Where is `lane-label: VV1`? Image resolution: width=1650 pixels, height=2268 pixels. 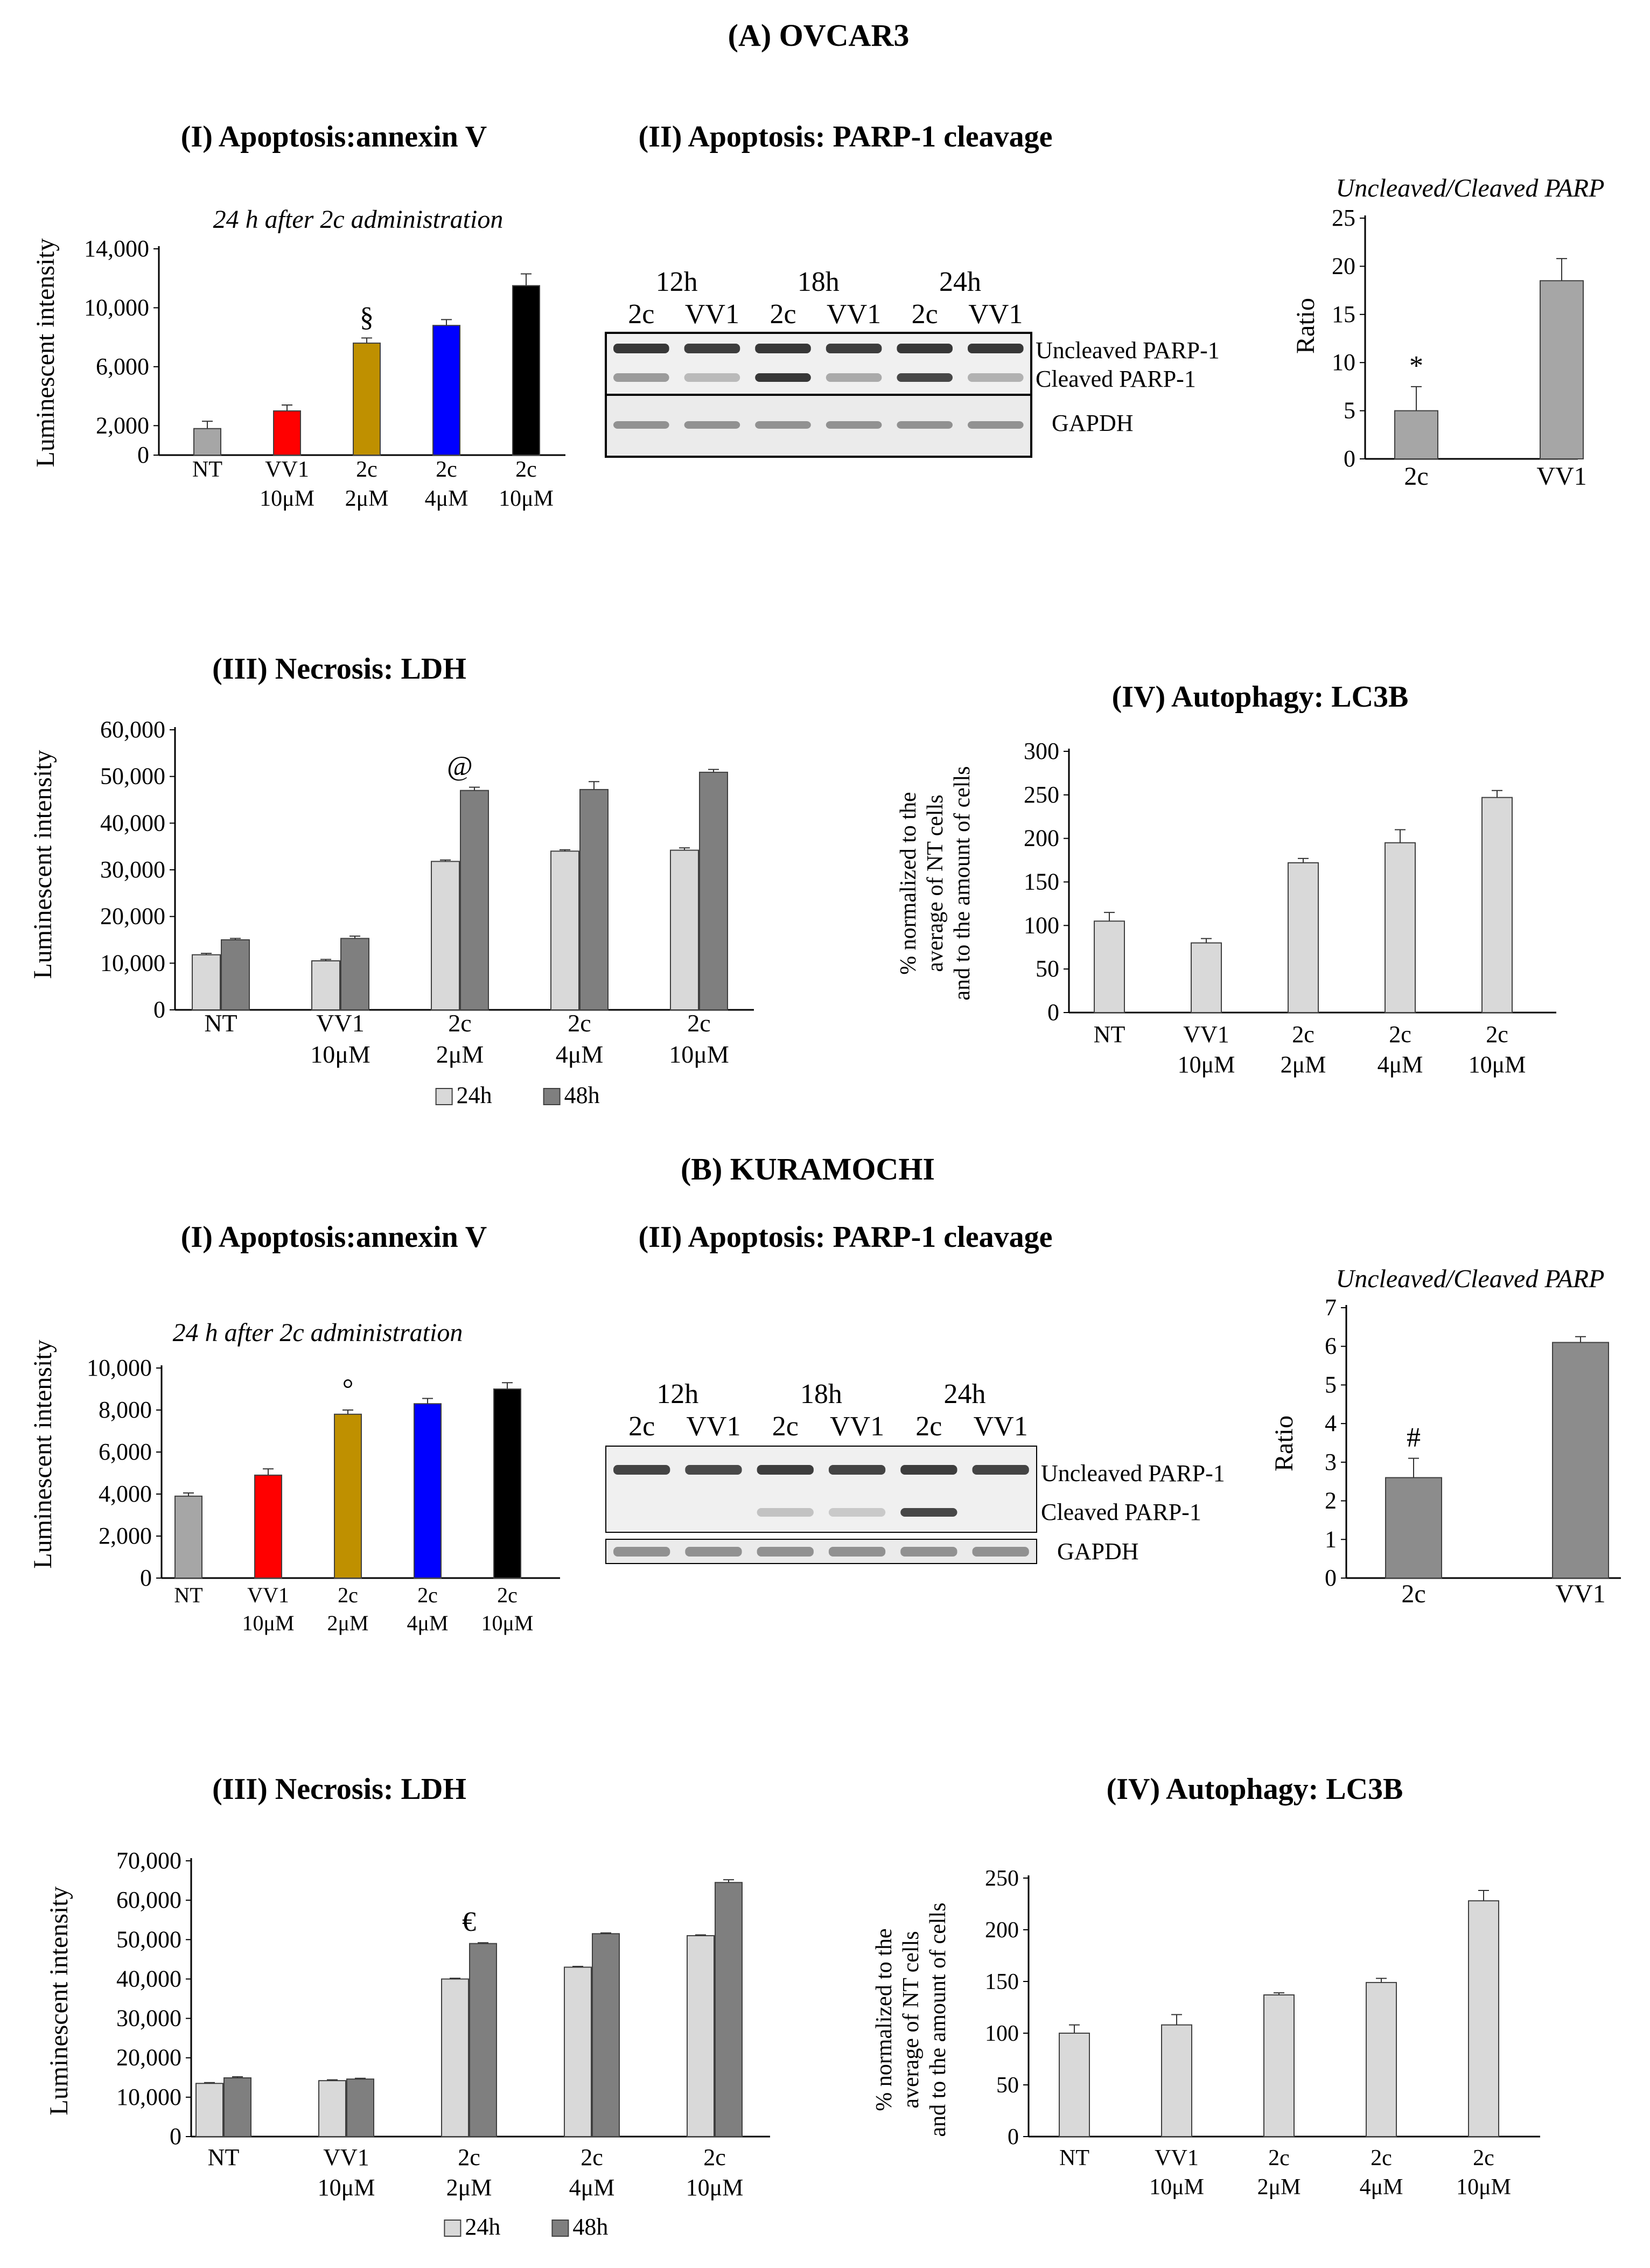 lane-label: VV1 is located at coordinates (854, 314).